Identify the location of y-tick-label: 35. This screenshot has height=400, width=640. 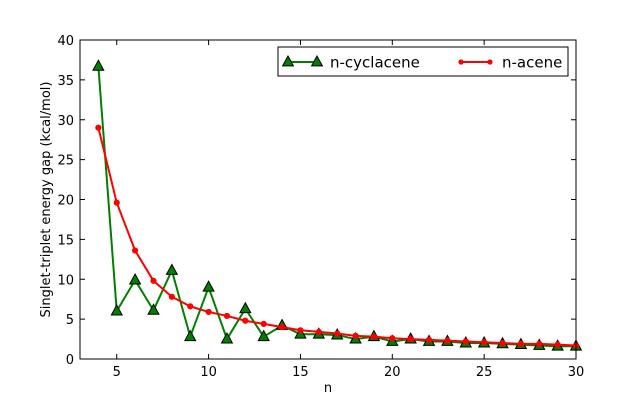
(65, 81).